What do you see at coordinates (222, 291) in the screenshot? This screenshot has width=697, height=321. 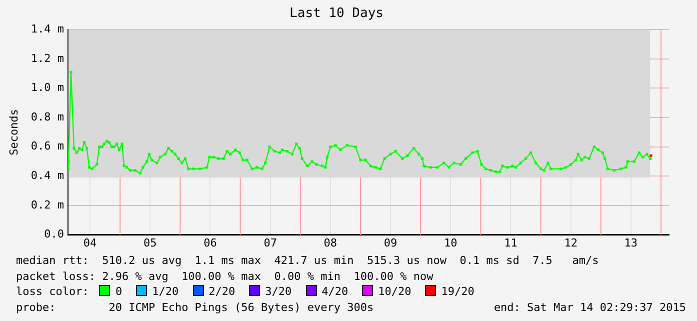 I see `legend-label: 2/20` at bounding box center [222, 291].